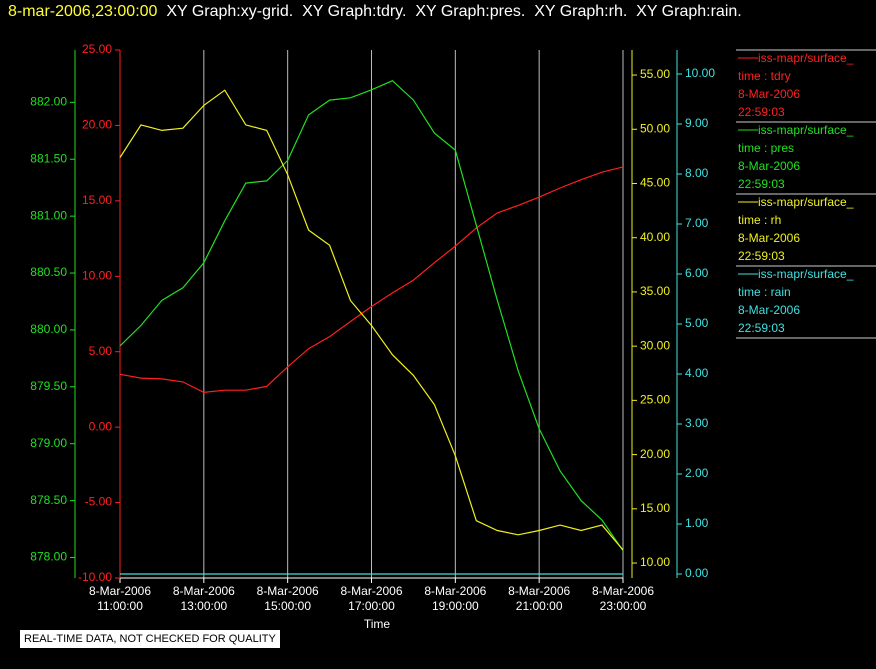 The height and width of the screenshot is (669, 876). Describe the element at coordinates (48, 102) in the screenshot. I see `y-tick-label: 882.00` at that location.